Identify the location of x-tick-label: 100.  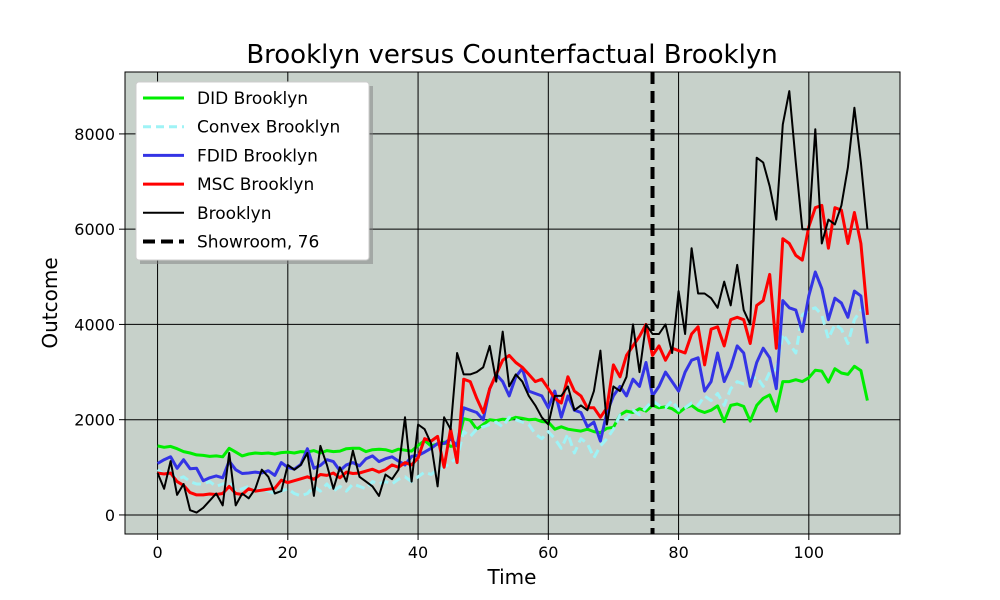
(809, 552).